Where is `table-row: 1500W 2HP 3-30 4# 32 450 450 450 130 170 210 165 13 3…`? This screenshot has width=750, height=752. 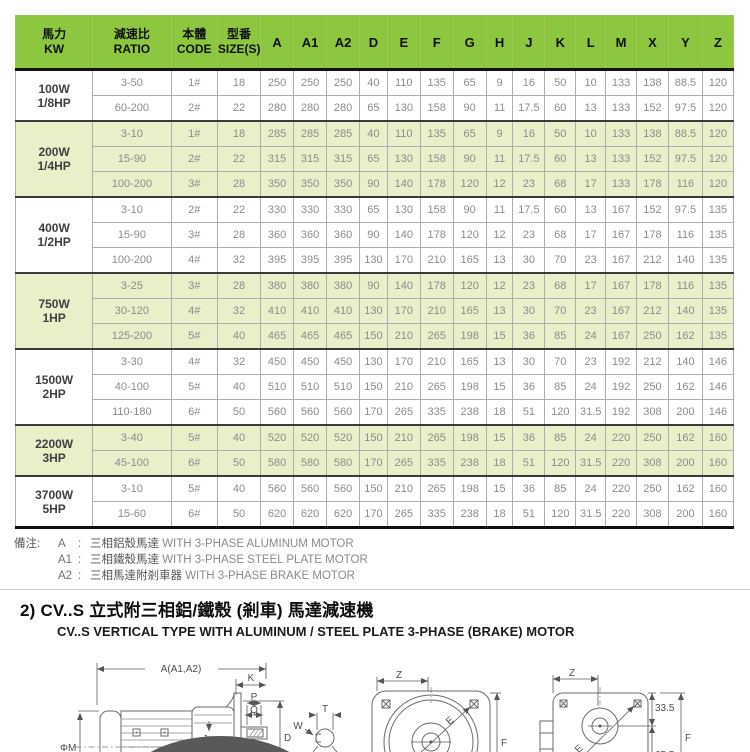 table-row: 1500W 2HP 3-30 4# 32 450 450 450 130 170 210 165 13 3… is located at coordinates (374, 387).